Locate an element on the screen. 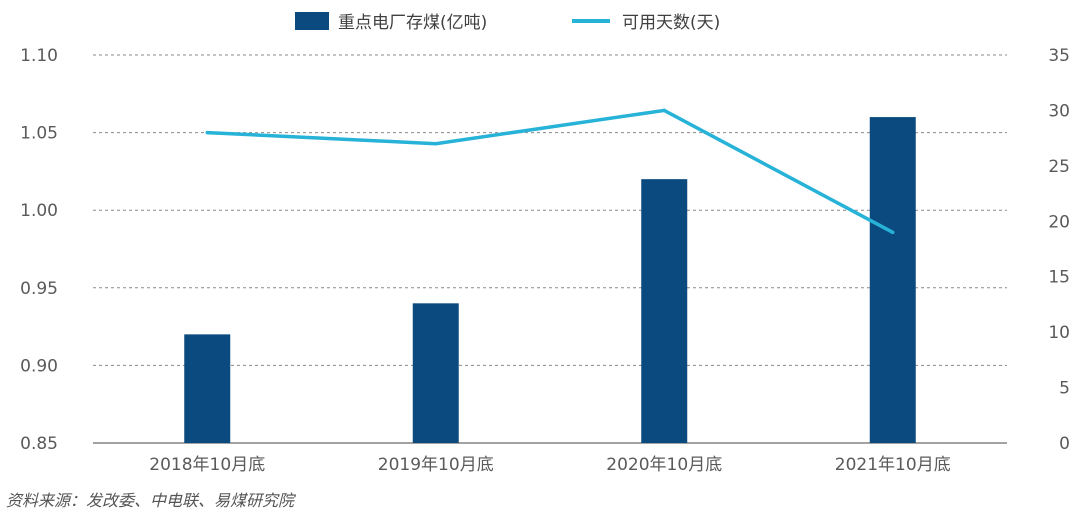  right-tick-label: 35 is located at coordinates (1059, 56).